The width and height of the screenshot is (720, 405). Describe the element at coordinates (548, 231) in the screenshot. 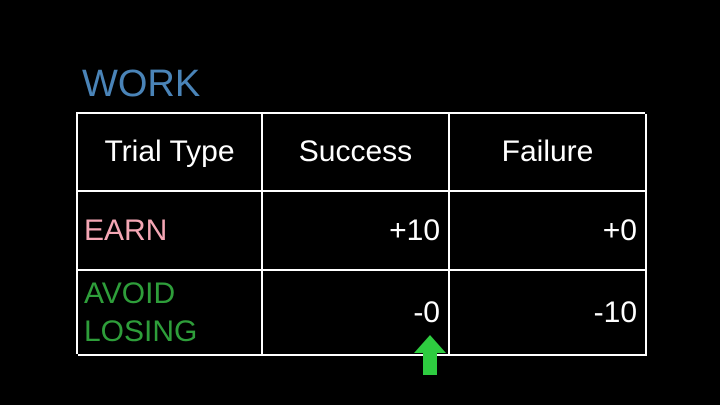

I see `row-earn-failure: +0` at that location.